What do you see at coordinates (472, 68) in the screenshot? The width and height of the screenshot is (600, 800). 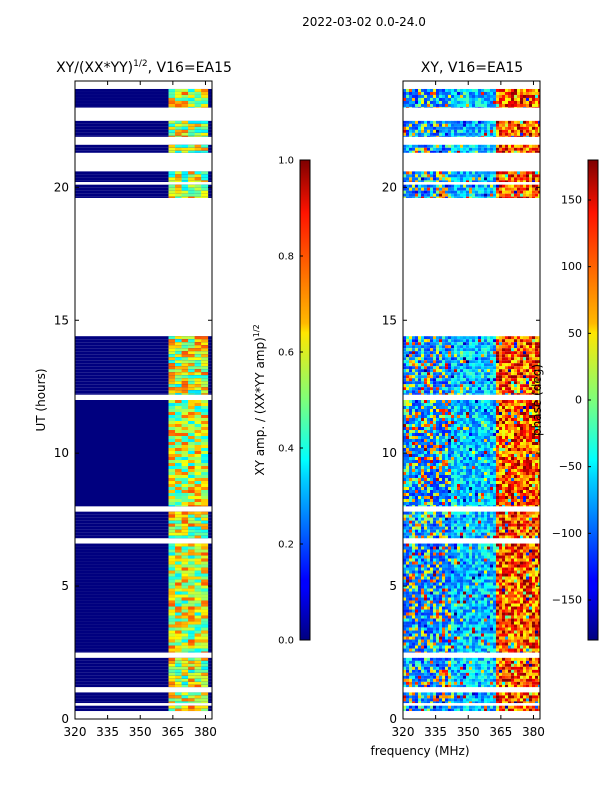 I see `phase-panel-title: XY, V16=EA15` at bounding box center [472, 68].